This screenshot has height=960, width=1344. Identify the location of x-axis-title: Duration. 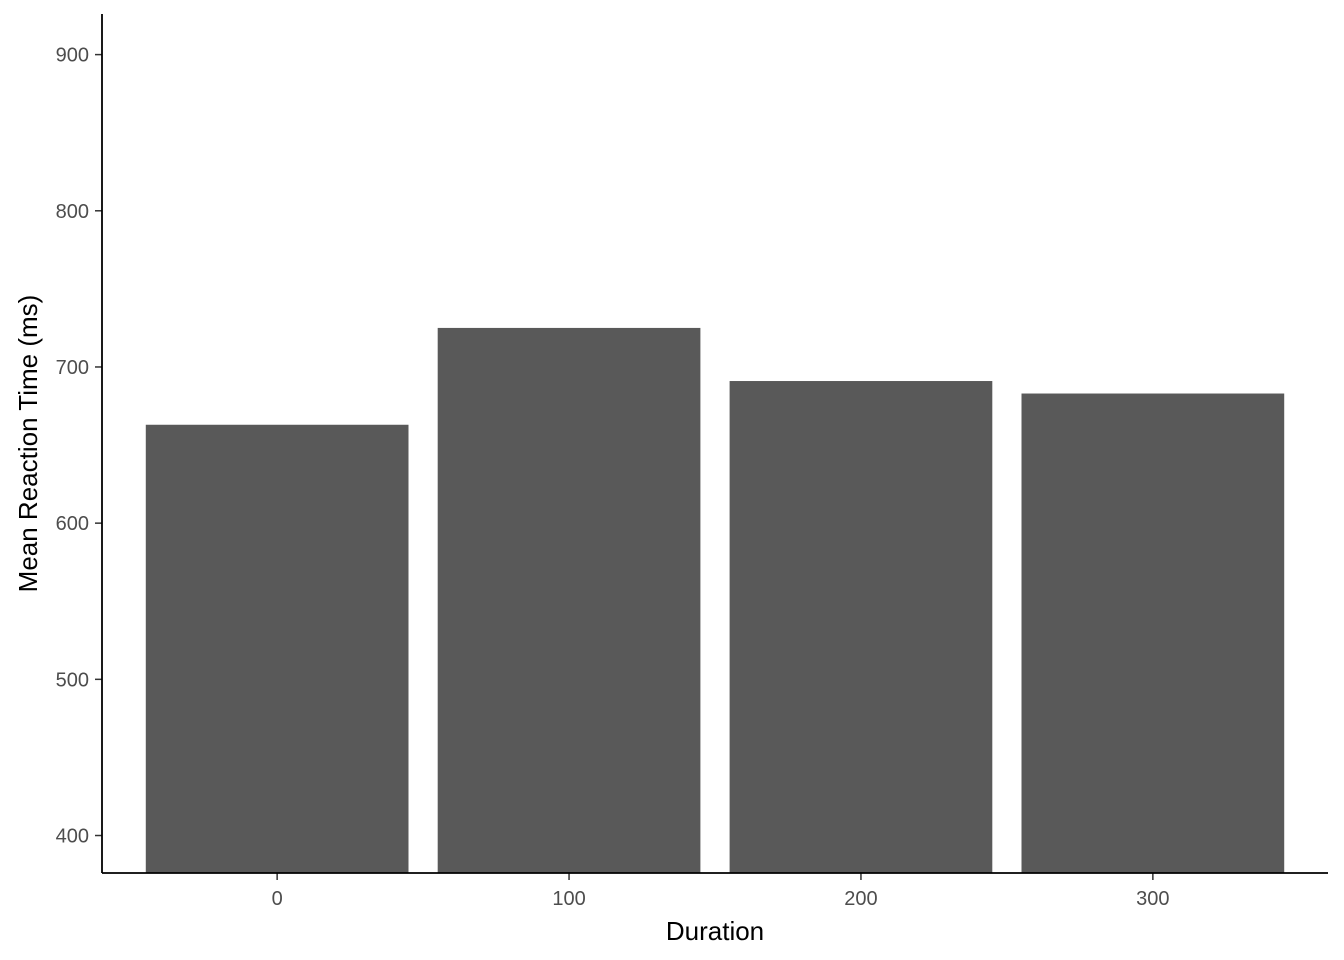
(715, 931).